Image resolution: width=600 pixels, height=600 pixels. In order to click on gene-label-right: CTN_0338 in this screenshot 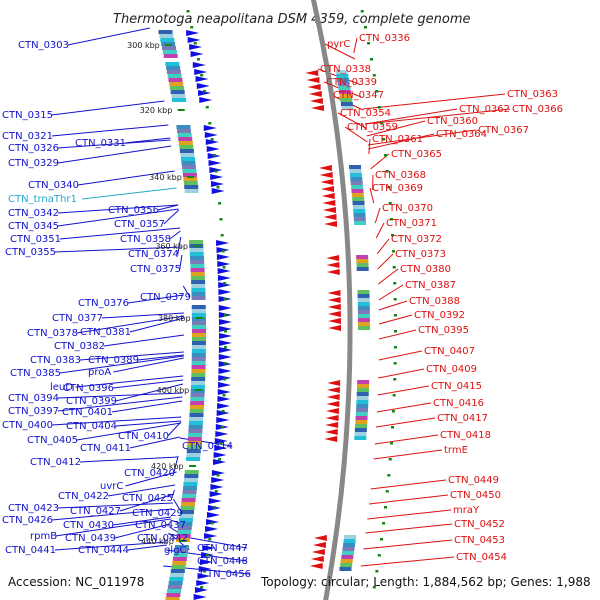, I will do `click(345, 69)`.